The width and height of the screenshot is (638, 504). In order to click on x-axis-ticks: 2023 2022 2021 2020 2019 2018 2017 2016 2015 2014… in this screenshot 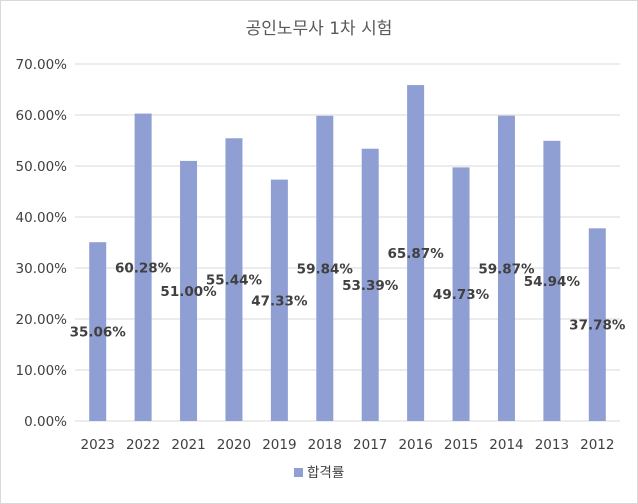, I will do `click(348, 445)`.